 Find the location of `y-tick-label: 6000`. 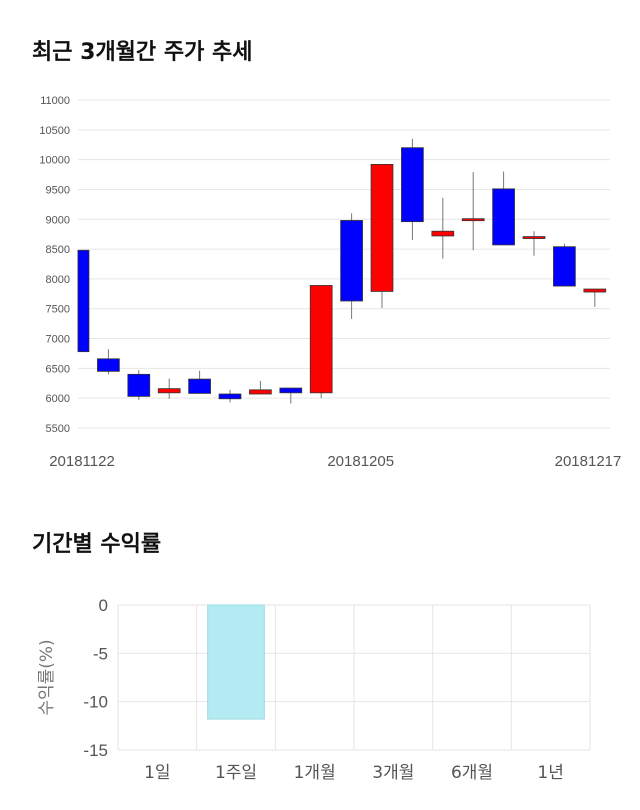

y-tick-label: 6000 is located at coordinates (58, 399).